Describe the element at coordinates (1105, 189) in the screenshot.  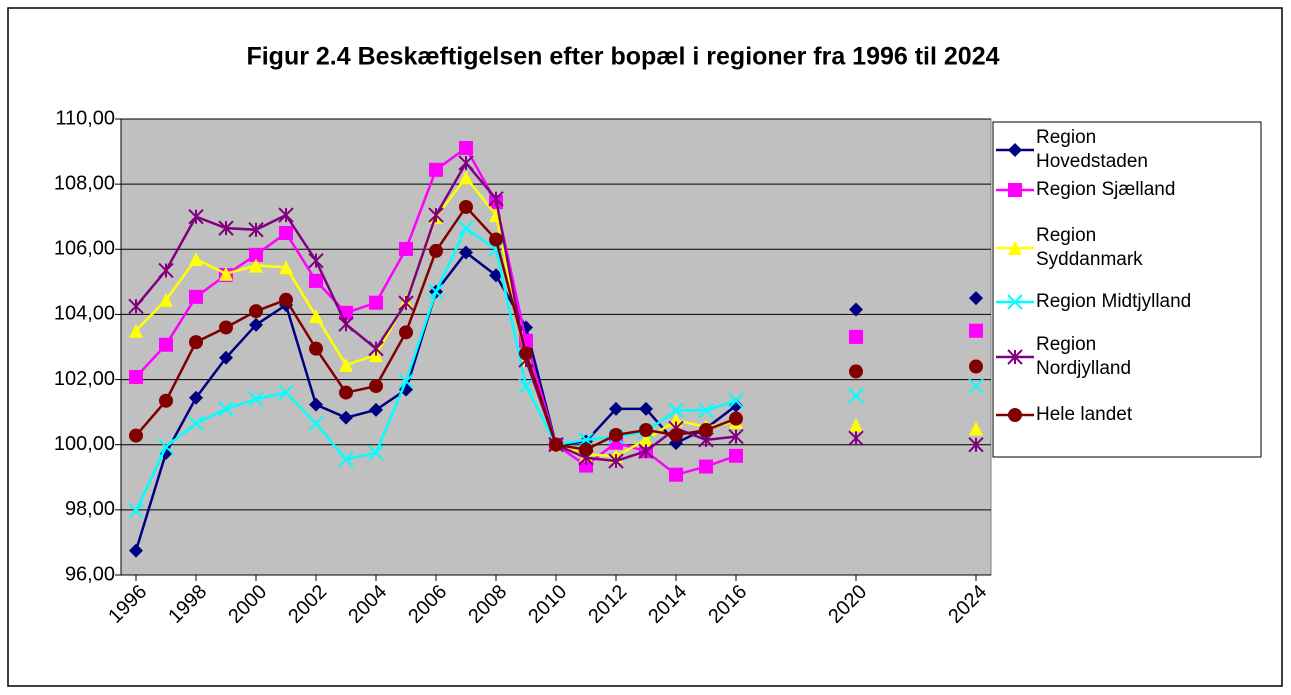
I see `legend-label: Region Sjælland` at that location.